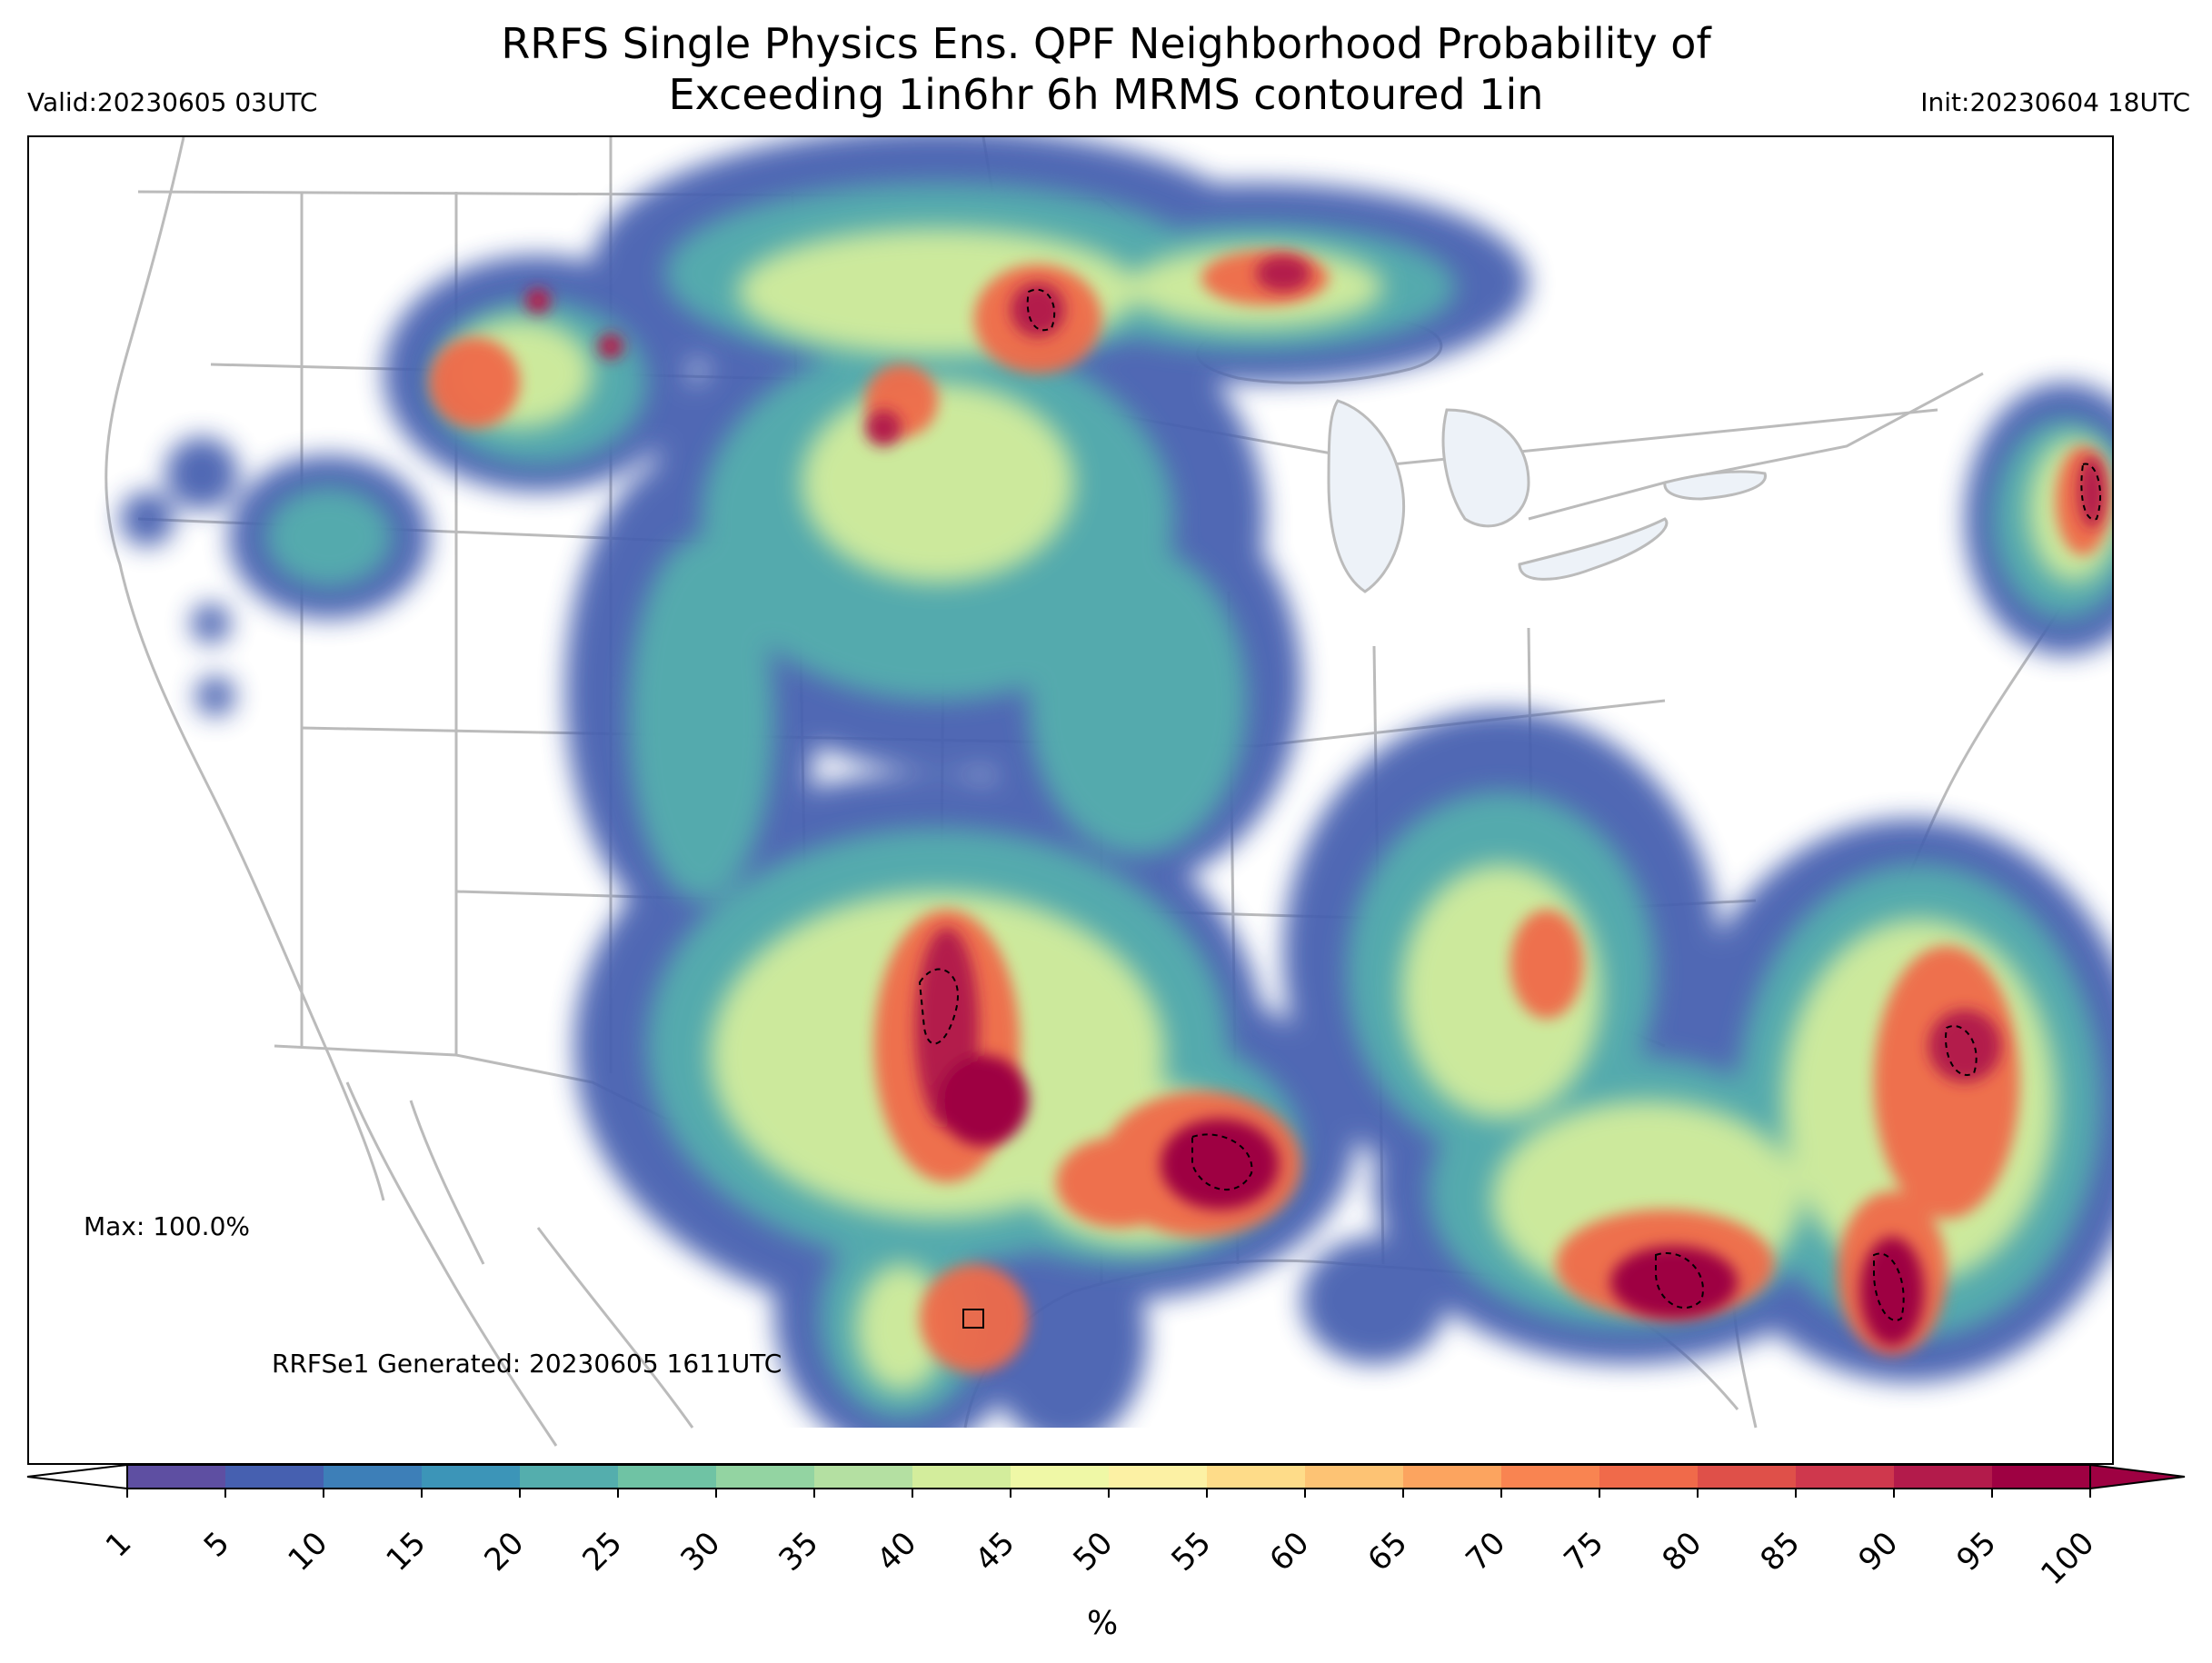 The width and height of the screenshot is (2212, 1663). Describe the element at coordinates (1366, 496) in the screenshot. I see `lake-michigan` at that location.